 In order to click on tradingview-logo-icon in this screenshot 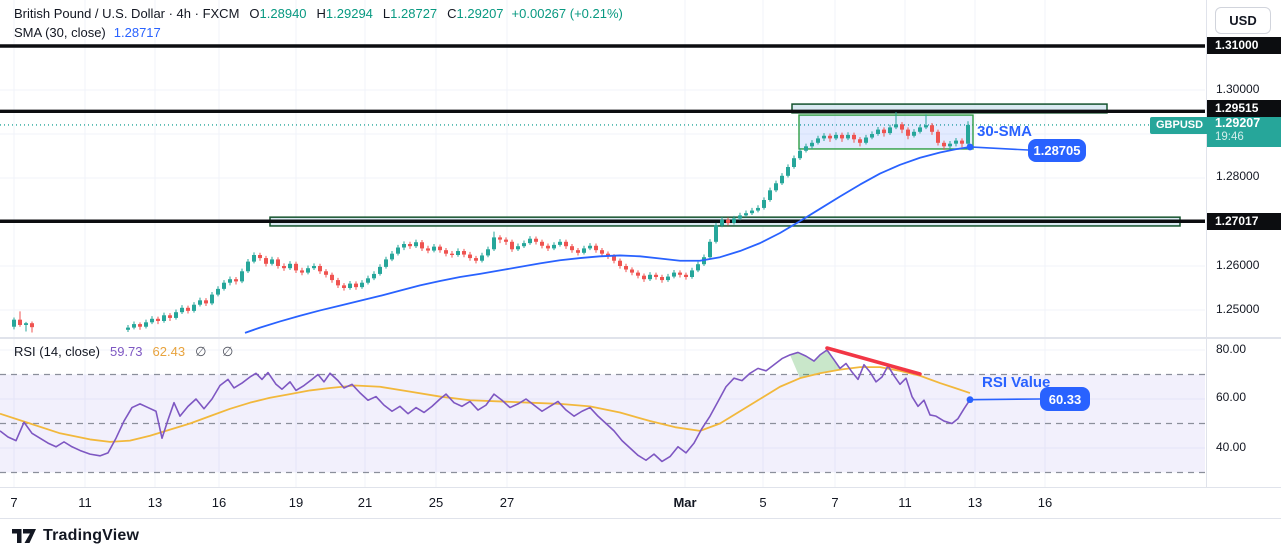, I will do `click(24, 536)`.